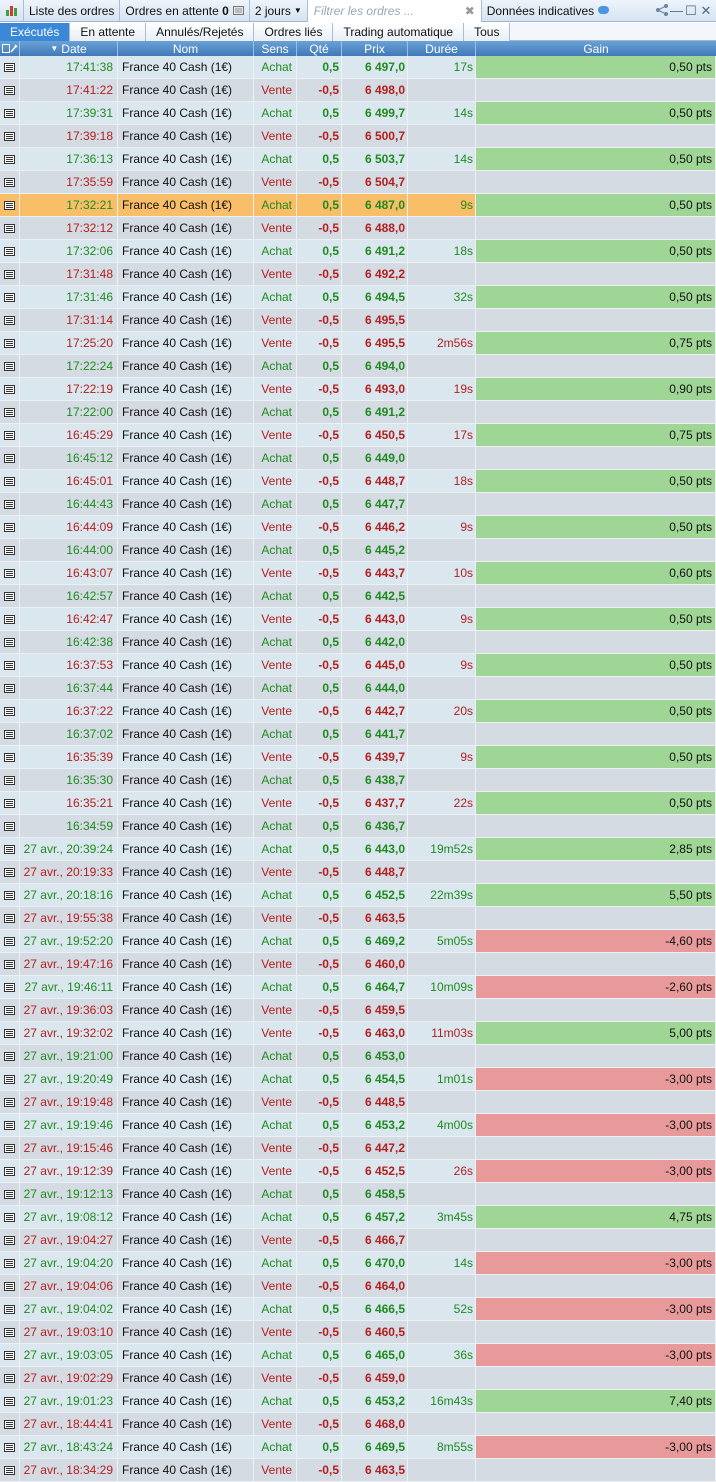 This screenshot has height=1482, width=716. Describe the element at coordinates (10, 48) in the screenshot. I see `header-settings` at that location.